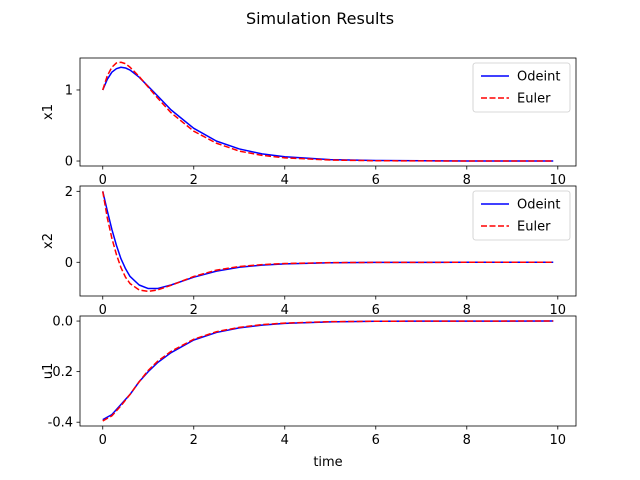 The height and width of the screenshot is (480, 640). What do you see at coordinates (48, 371) in the screenshot?
I see `y-axis-label: u1` at bounding box center [48, 371].